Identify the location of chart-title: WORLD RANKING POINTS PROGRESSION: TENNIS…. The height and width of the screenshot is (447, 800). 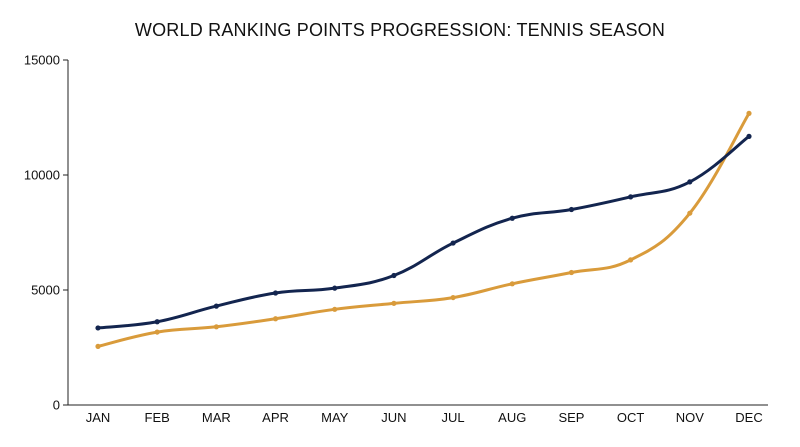
(400, 30).